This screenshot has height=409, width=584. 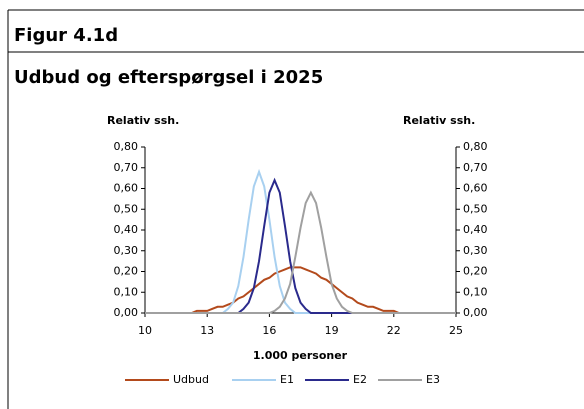 I want to click on y-axis-label: Relativ ssh., so click(x=143, y=120).